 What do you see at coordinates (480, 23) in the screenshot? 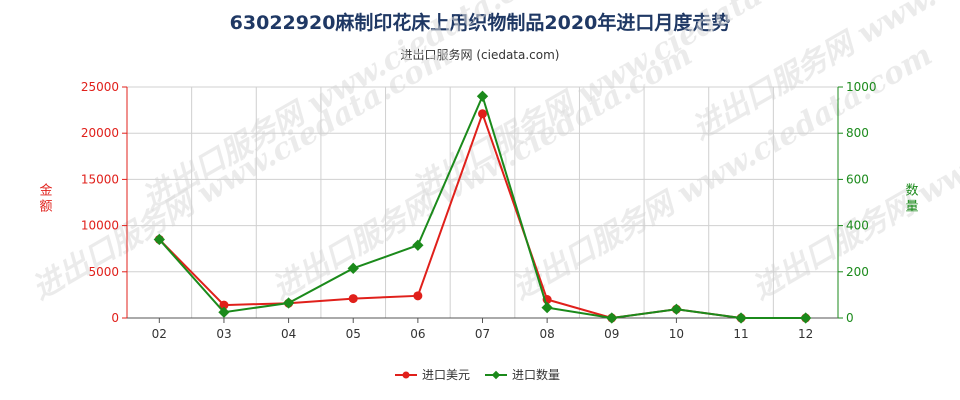
I see `chart-title: 63022920麻制印花床上用织物制品2020年进口月度走势` at bounding box center [480, 23].